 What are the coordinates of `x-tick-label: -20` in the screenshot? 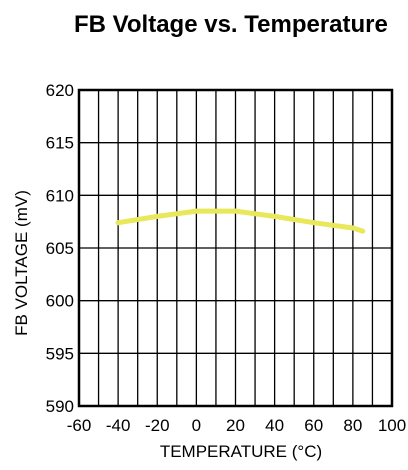 It's located at (157, 425).